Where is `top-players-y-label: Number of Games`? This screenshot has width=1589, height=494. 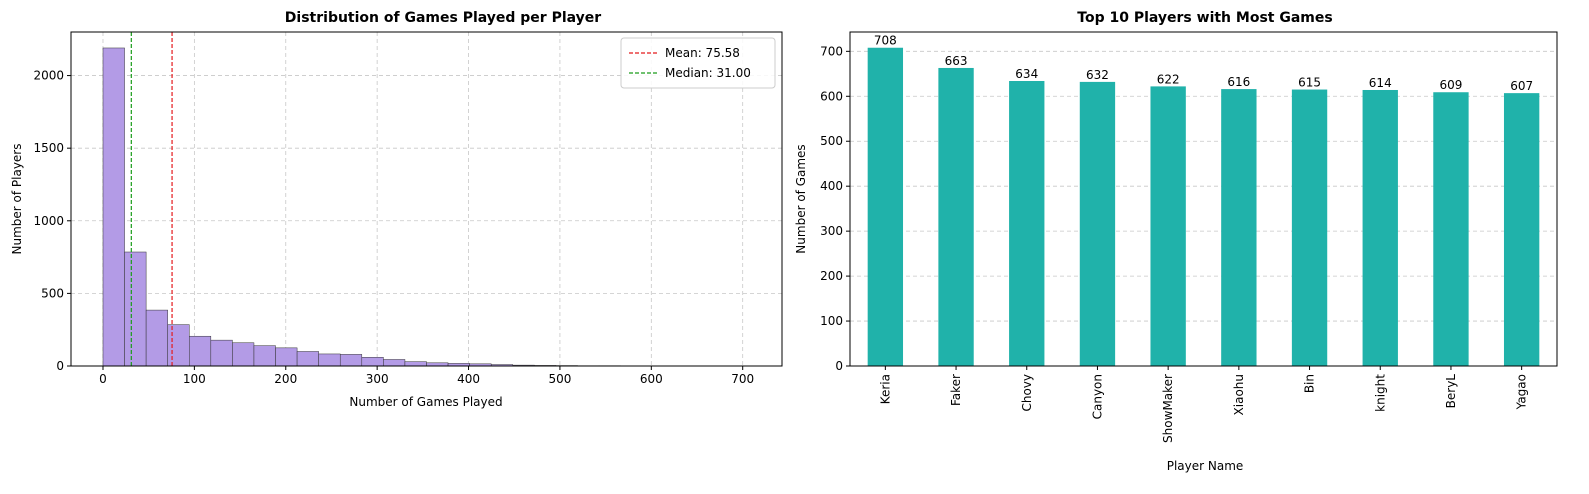
top-players-y-label: Number of Games is located at coordinates (801, 198).